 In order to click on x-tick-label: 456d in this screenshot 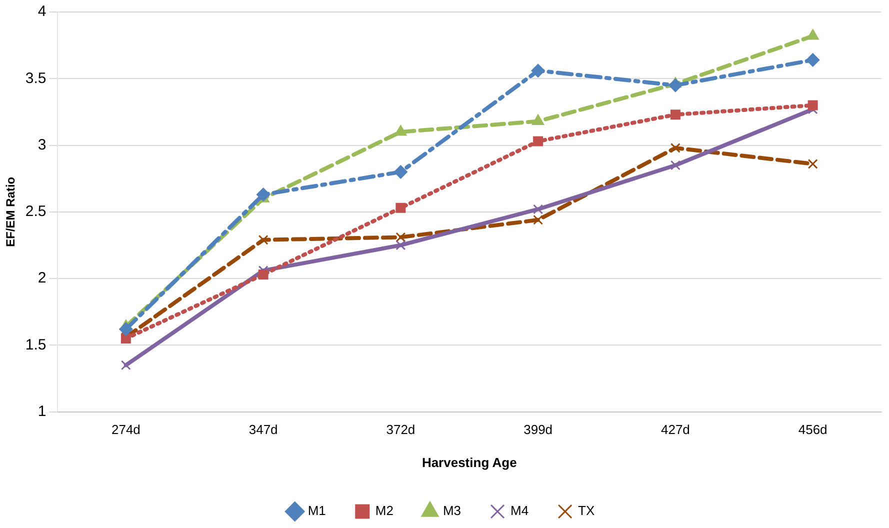, I will do `click(813, 430)`.